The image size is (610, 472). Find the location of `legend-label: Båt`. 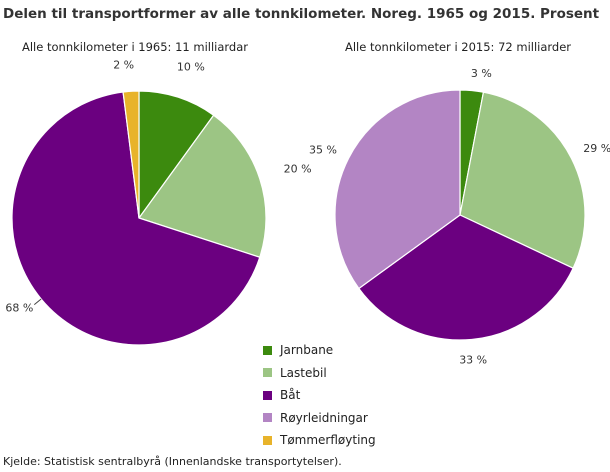

legend-label: Båt is located at coordinates (290, 395).